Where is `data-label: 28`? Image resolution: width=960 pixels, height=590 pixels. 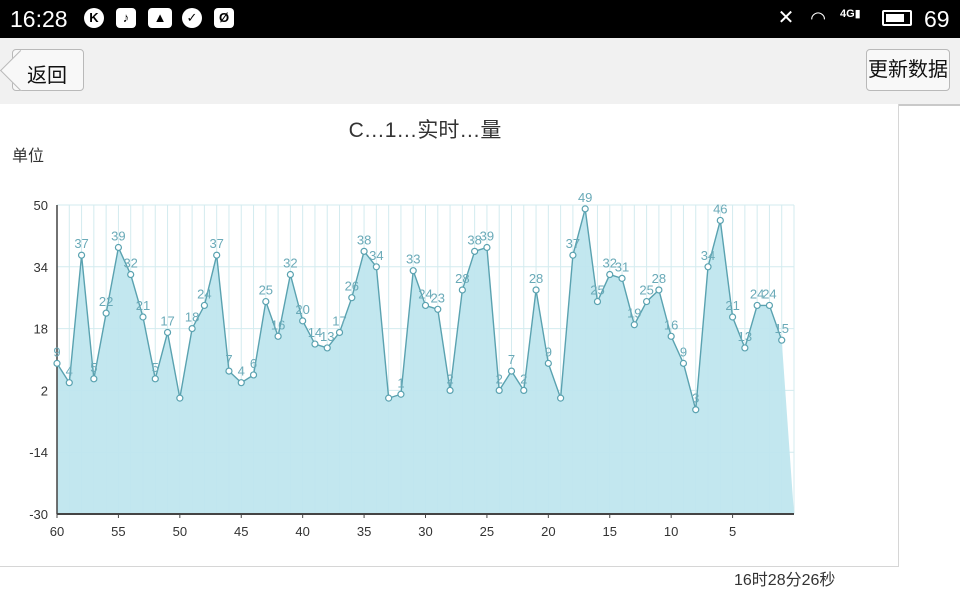 data-label: 28 is located at coordinates (462, 278).